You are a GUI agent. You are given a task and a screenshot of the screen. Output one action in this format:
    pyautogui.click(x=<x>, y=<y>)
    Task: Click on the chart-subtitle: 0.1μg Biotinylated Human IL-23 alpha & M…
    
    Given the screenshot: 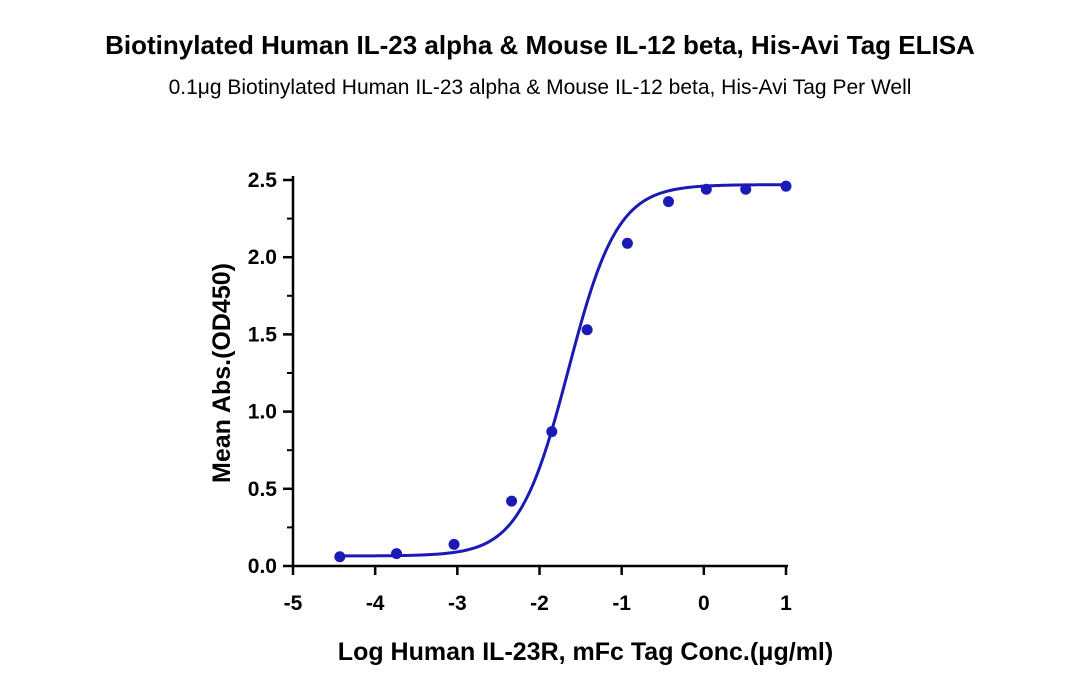 What is the action you would take?
    pyautogui.click(x=540, y=87)
    